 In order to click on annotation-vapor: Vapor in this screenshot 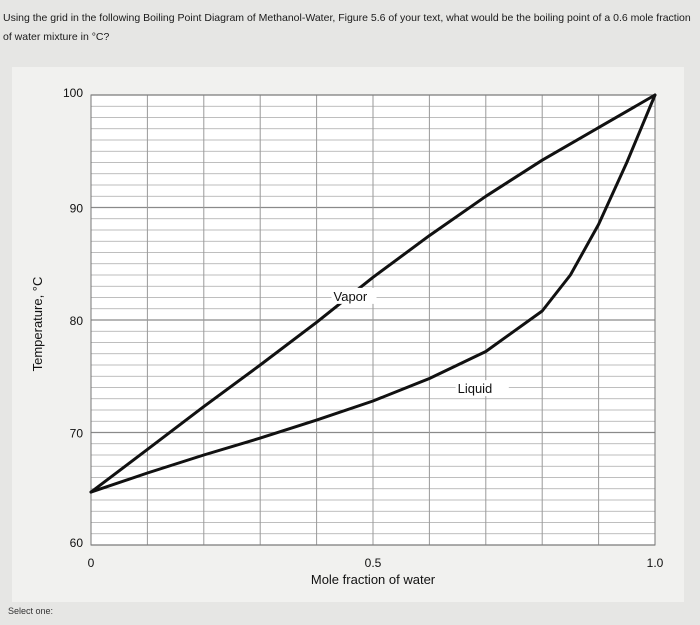, I will do `click(351, 296)`.